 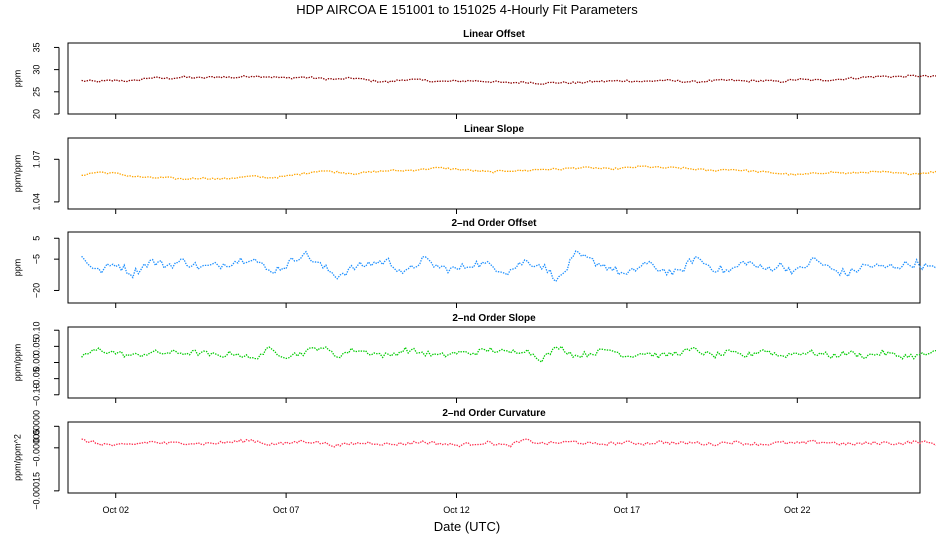 I want to click on panel-title: Linear Offset, so click(x=494, y=34).